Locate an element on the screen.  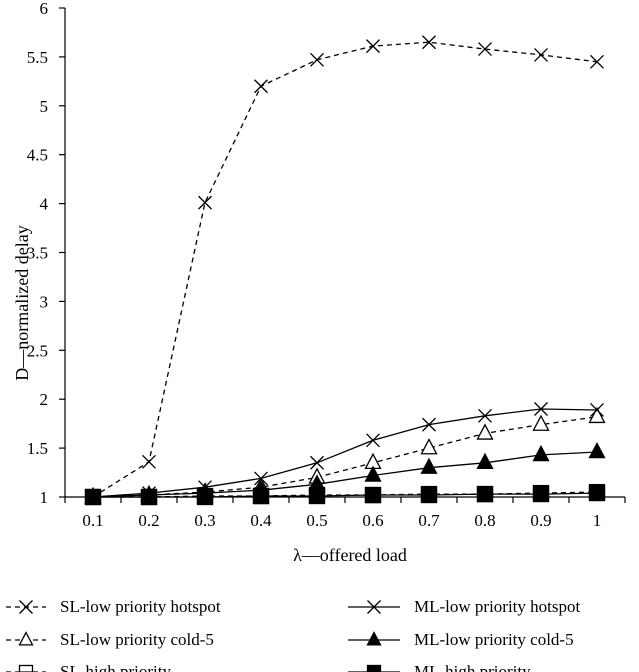
legend-label: ML-low priority cold-5 is located at coordinates (494, 639).